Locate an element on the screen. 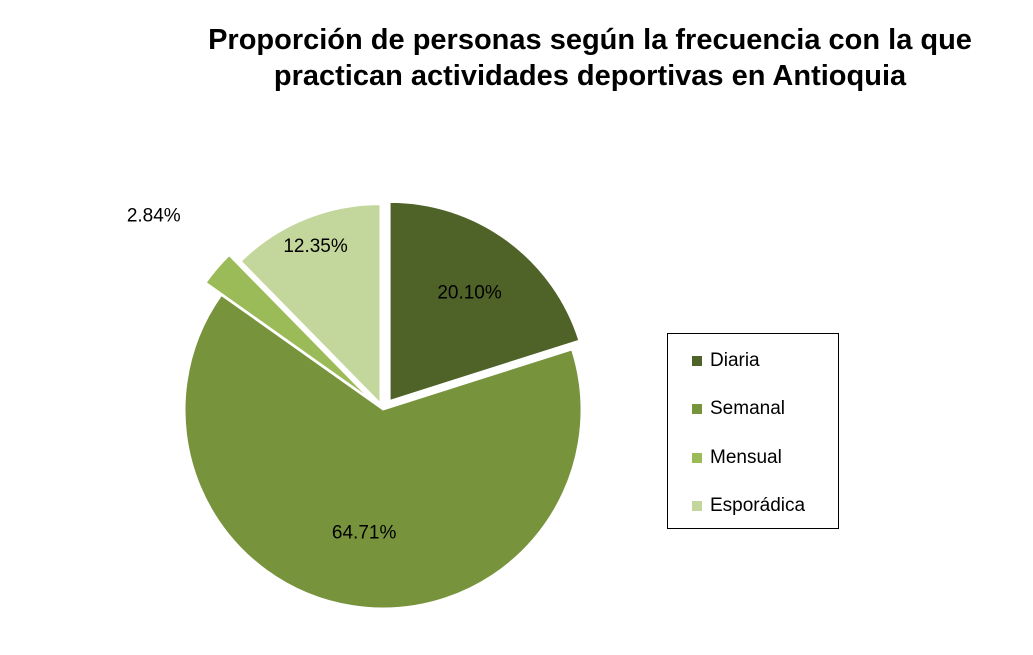  pie-slice-esporadica is located at coordinates (310, 304).